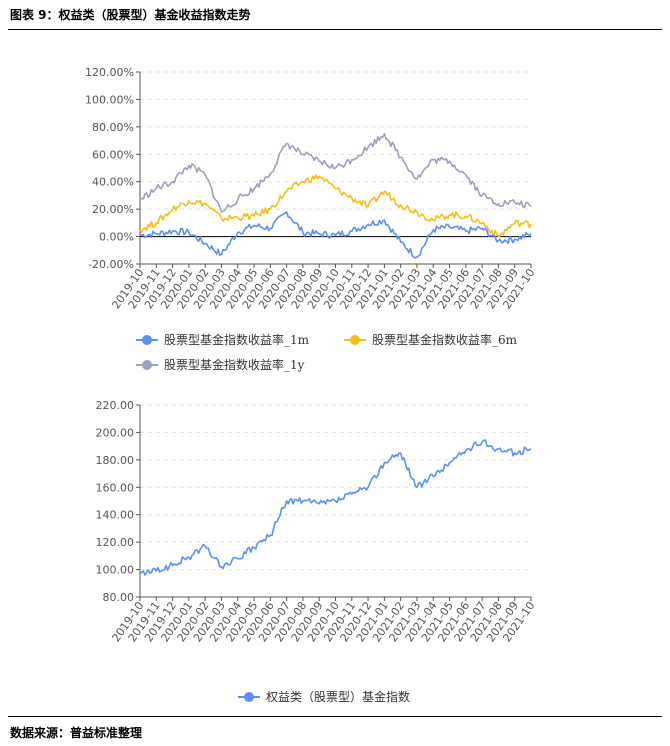  I want to click on legend-label: 股票型基金指数收益率_6m, so click(445, 339).